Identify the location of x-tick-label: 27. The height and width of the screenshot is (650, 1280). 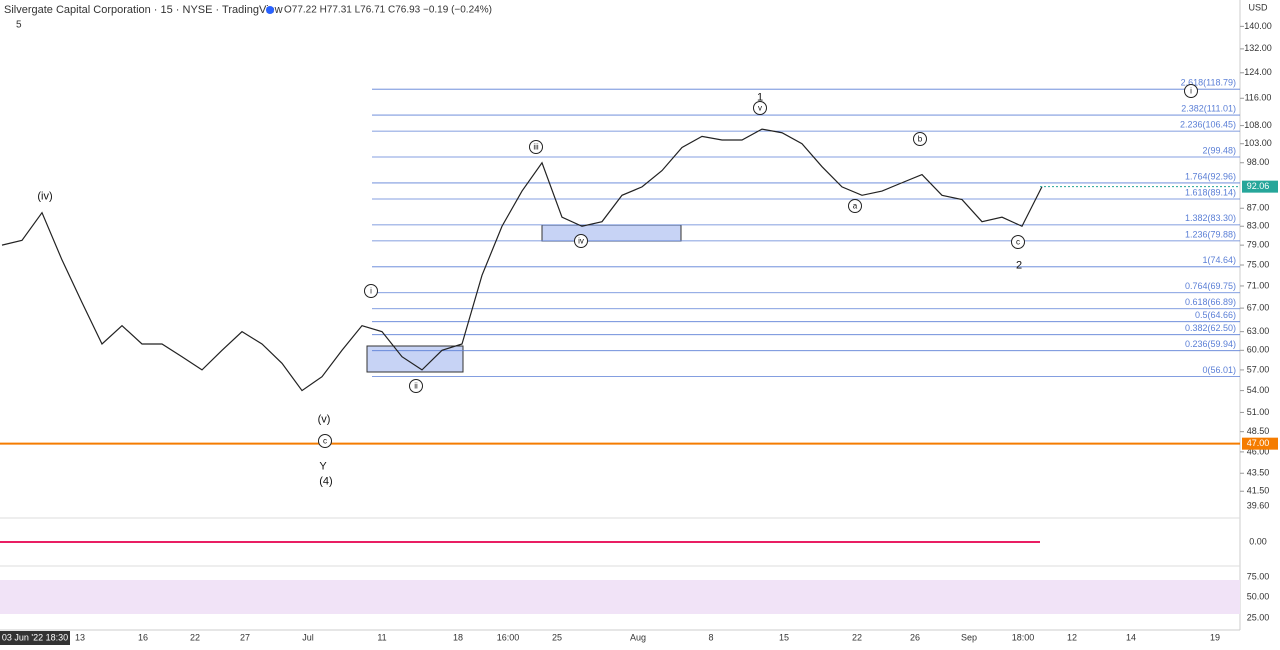
(245, 637).